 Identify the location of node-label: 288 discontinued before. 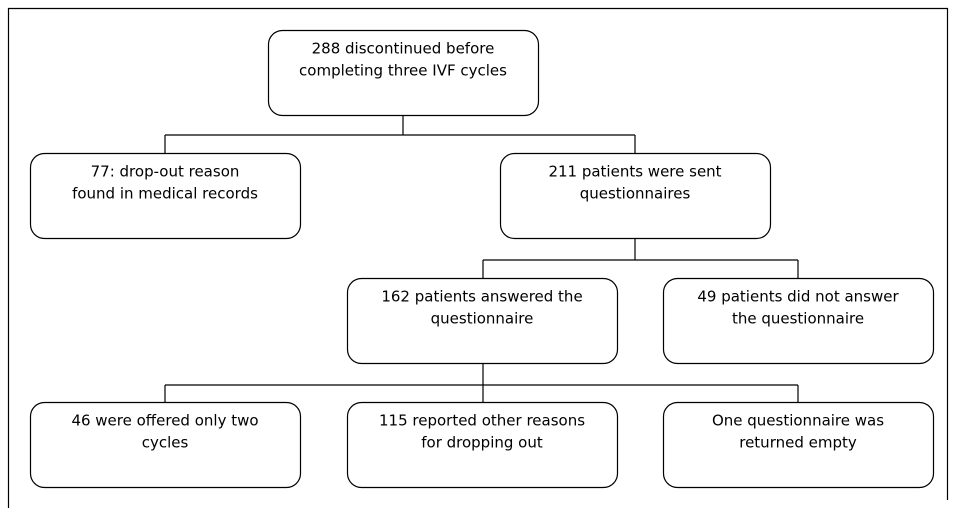
(403, 49).